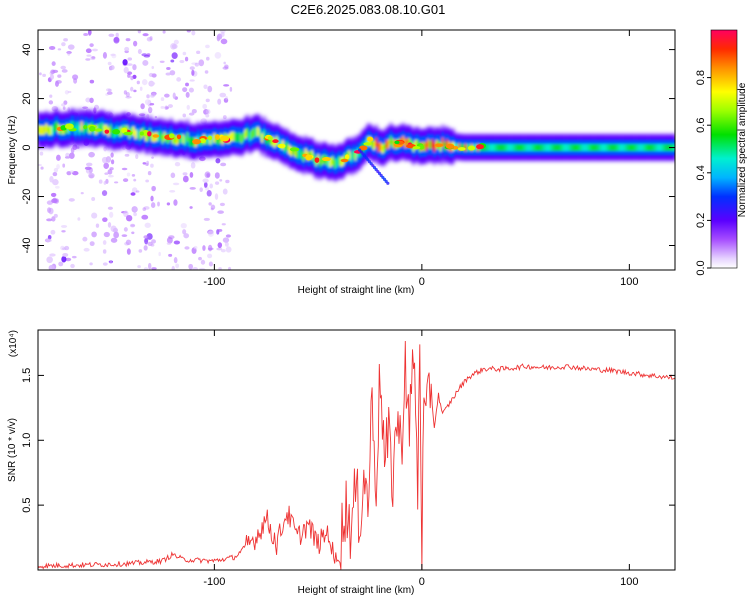 Image resolution: width=750 pixels, height=600 pixels. I want to click on colorbar-tick-label: 0.2, so click(701, 220).